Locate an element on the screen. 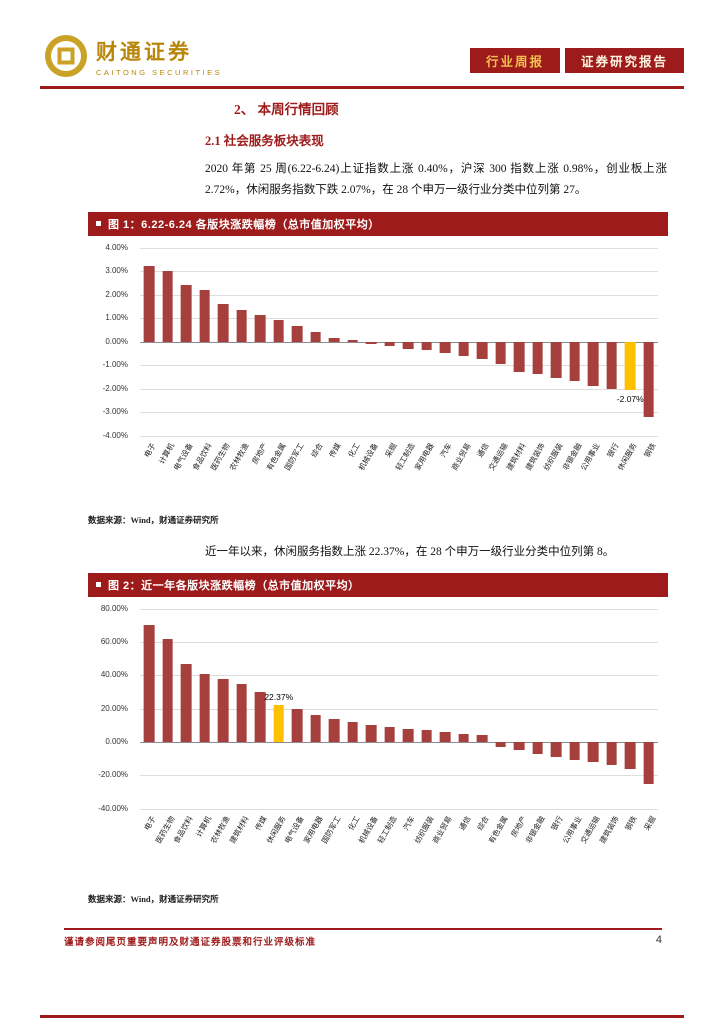 The width and height of the screenshot is (724, 1024). header-divider is located at coordinates (362, 87).